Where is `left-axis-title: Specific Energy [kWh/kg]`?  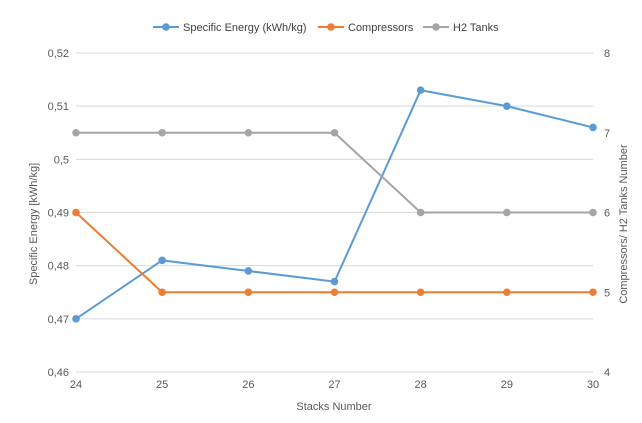 left-axis-title: Specific Energy [kWh/kg] is located at coordinates (34, 224).